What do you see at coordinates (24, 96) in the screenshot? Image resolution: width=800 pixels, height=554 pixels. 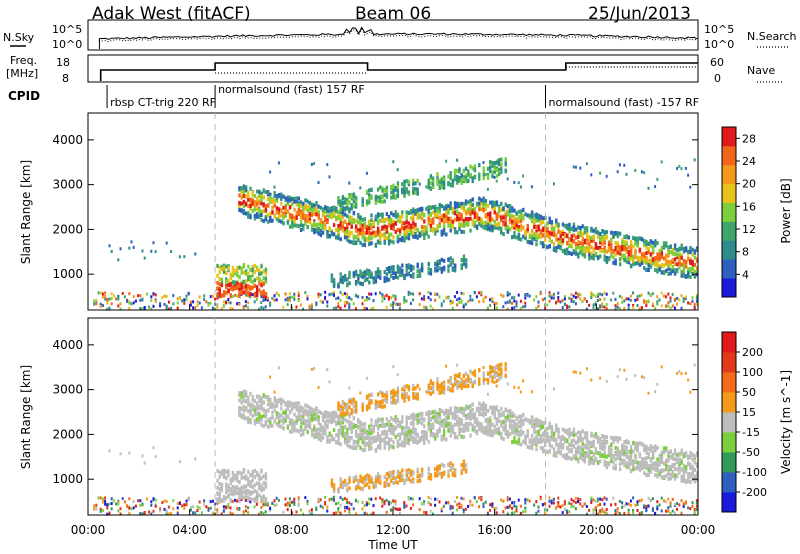 I see `cpid-label: CPID` at bounding box center [24, 96].